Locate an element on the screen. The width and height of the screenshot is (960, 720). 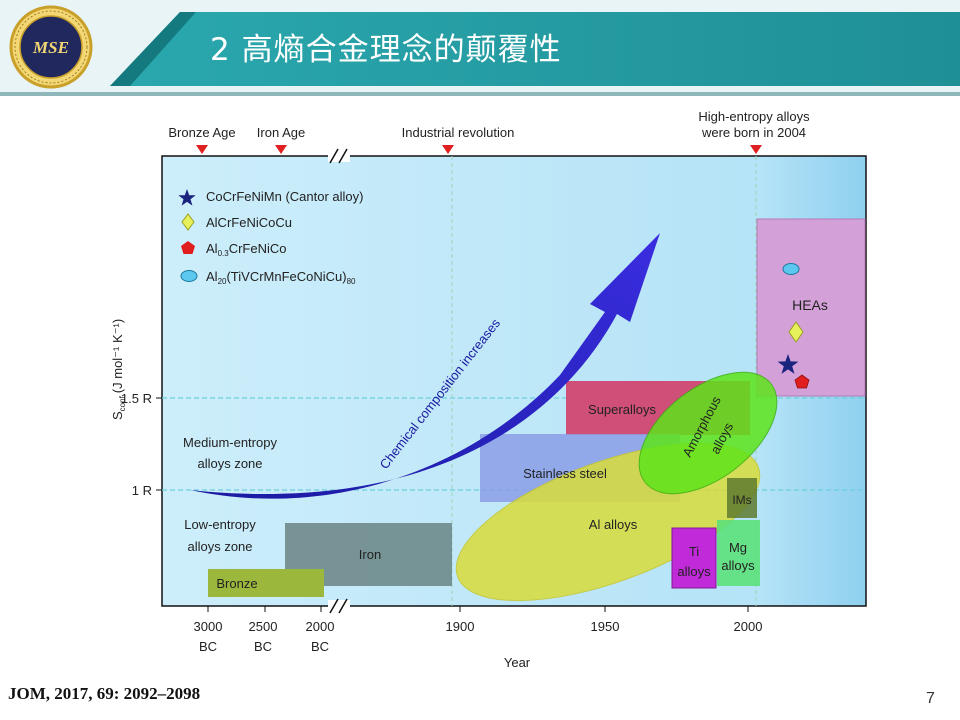
era-triangle-hea is located at coordinates (756, 149).